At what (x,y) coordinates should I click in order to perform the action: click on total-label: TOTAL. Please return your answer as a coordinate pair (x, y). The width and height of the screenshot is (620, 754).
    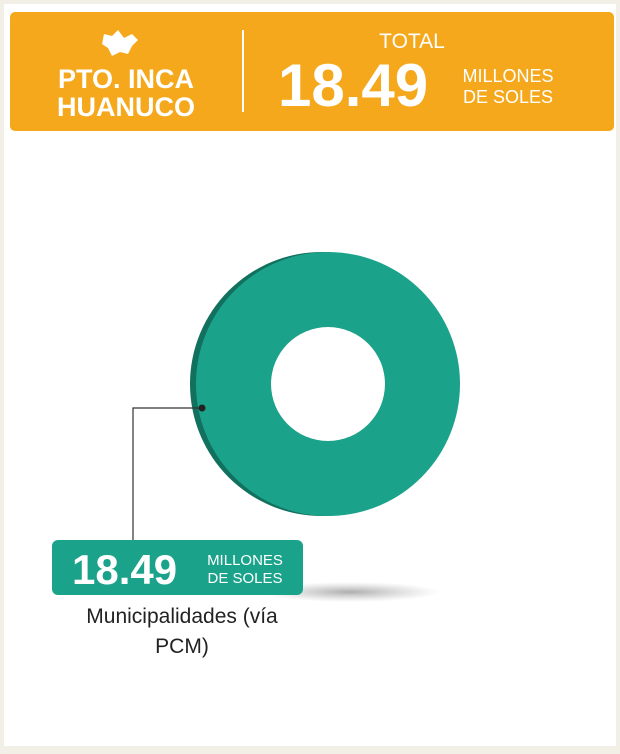
    Looking at the image, I should click on (412, 41).